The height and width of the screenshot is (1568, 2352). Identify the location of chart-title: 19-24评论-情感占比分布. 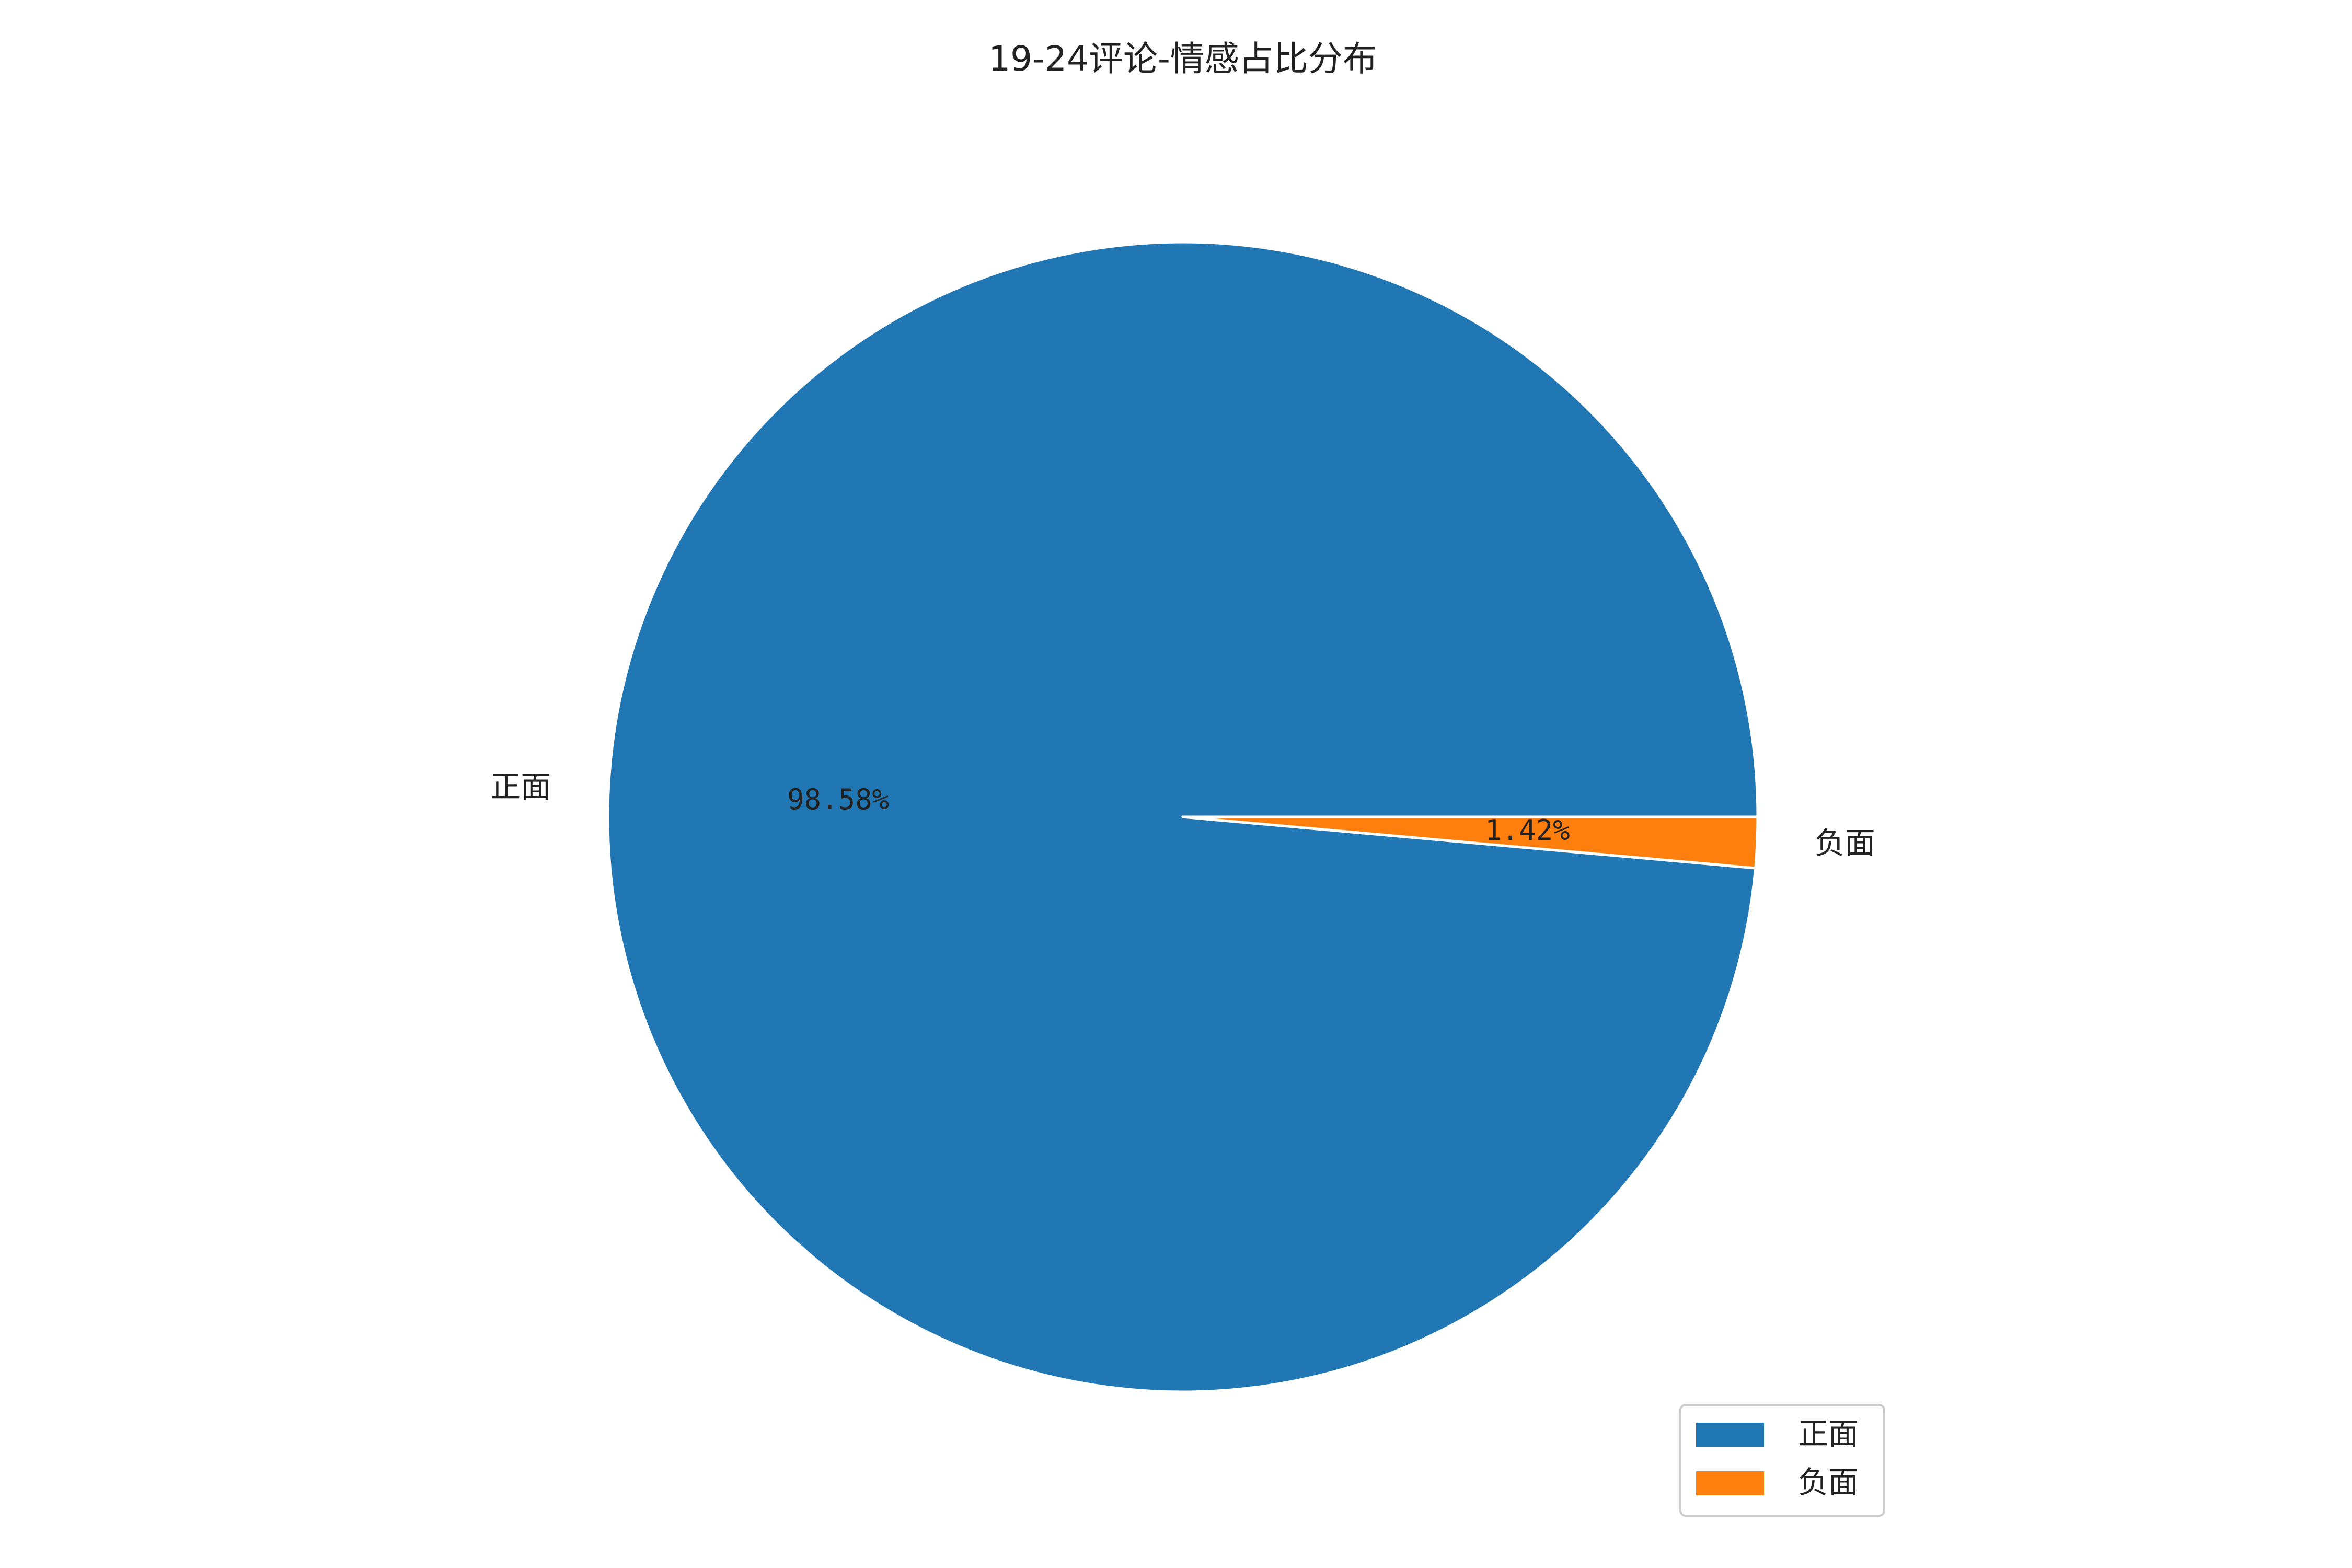
(1182, 59).